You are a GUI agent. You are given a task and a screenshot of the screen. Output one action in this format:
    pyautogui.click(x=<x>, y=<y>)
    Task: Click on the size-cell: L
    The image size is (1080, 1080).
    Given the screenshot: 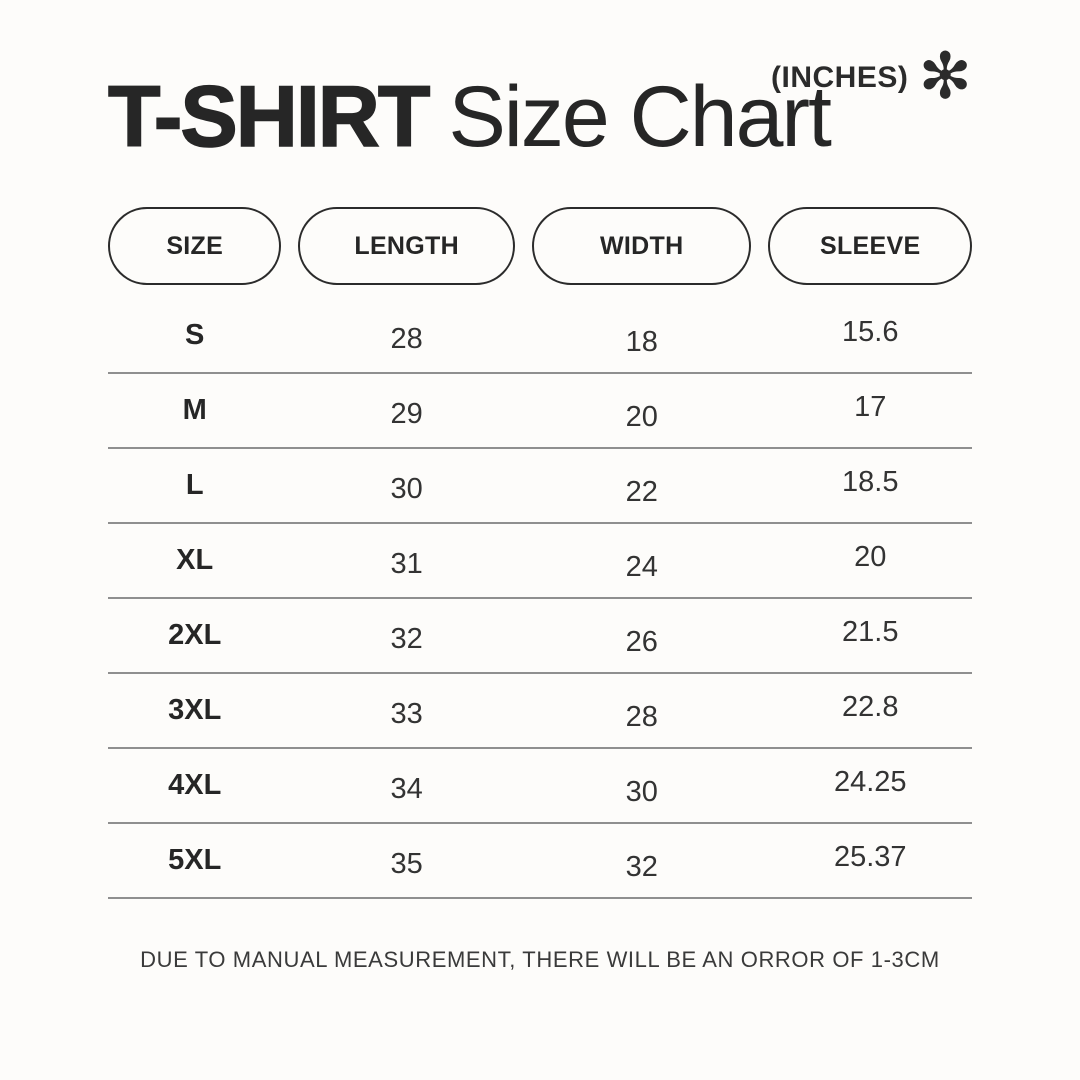 What is the action you would take?
    pyautogui.click(x=194, y=485)
    